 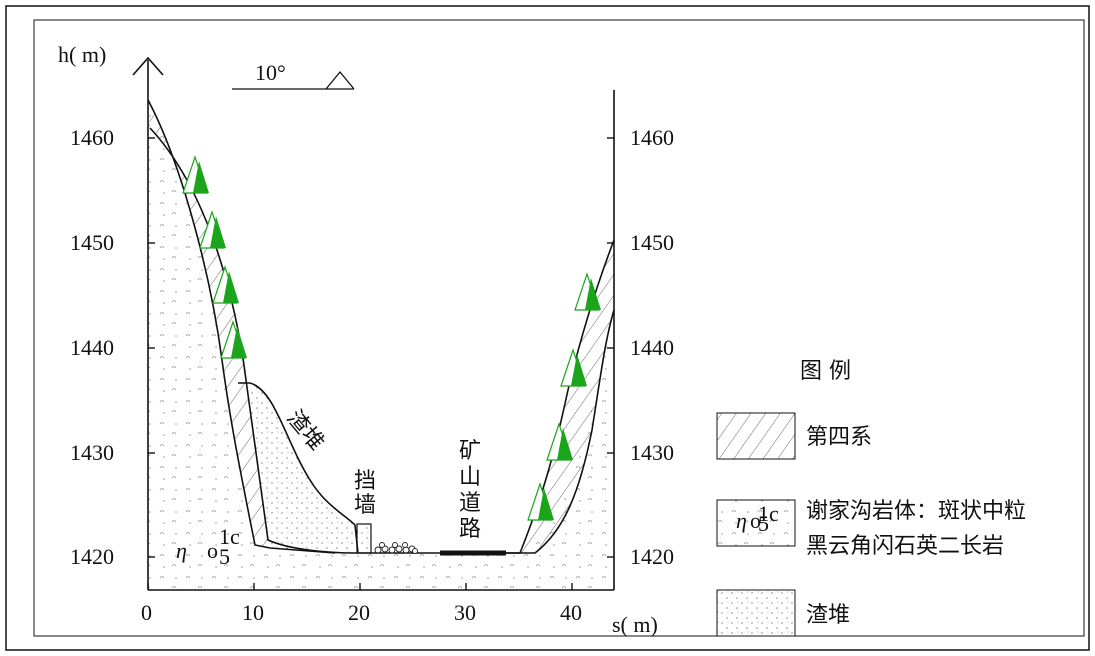 What do you see at coordinates (92, 556) in the screenshot?
I see `y-tick-left: 1420` at bounding box center [92, 556].